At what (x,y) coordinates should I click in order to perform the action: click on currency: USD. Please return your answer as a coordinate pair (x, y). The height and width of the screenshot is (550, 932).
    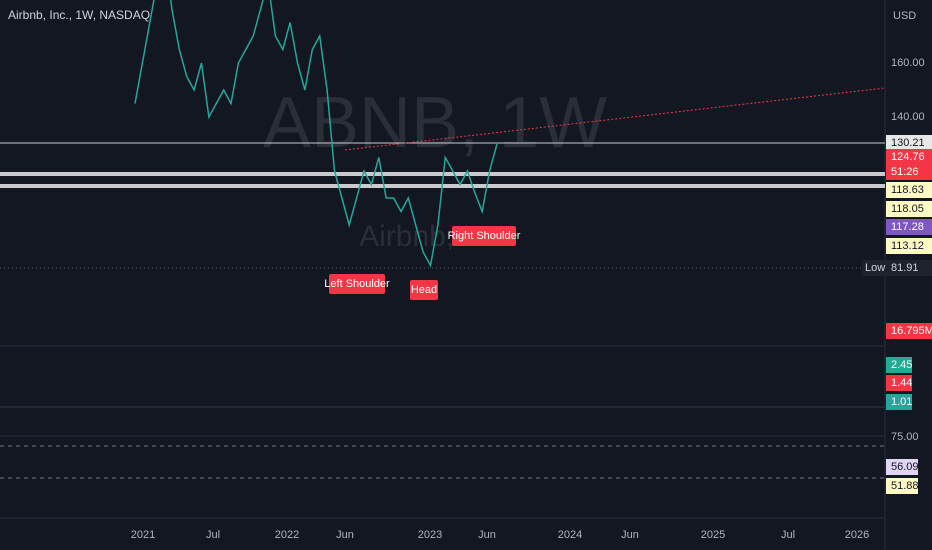
    Looking at the image, I should click on (904, 16).